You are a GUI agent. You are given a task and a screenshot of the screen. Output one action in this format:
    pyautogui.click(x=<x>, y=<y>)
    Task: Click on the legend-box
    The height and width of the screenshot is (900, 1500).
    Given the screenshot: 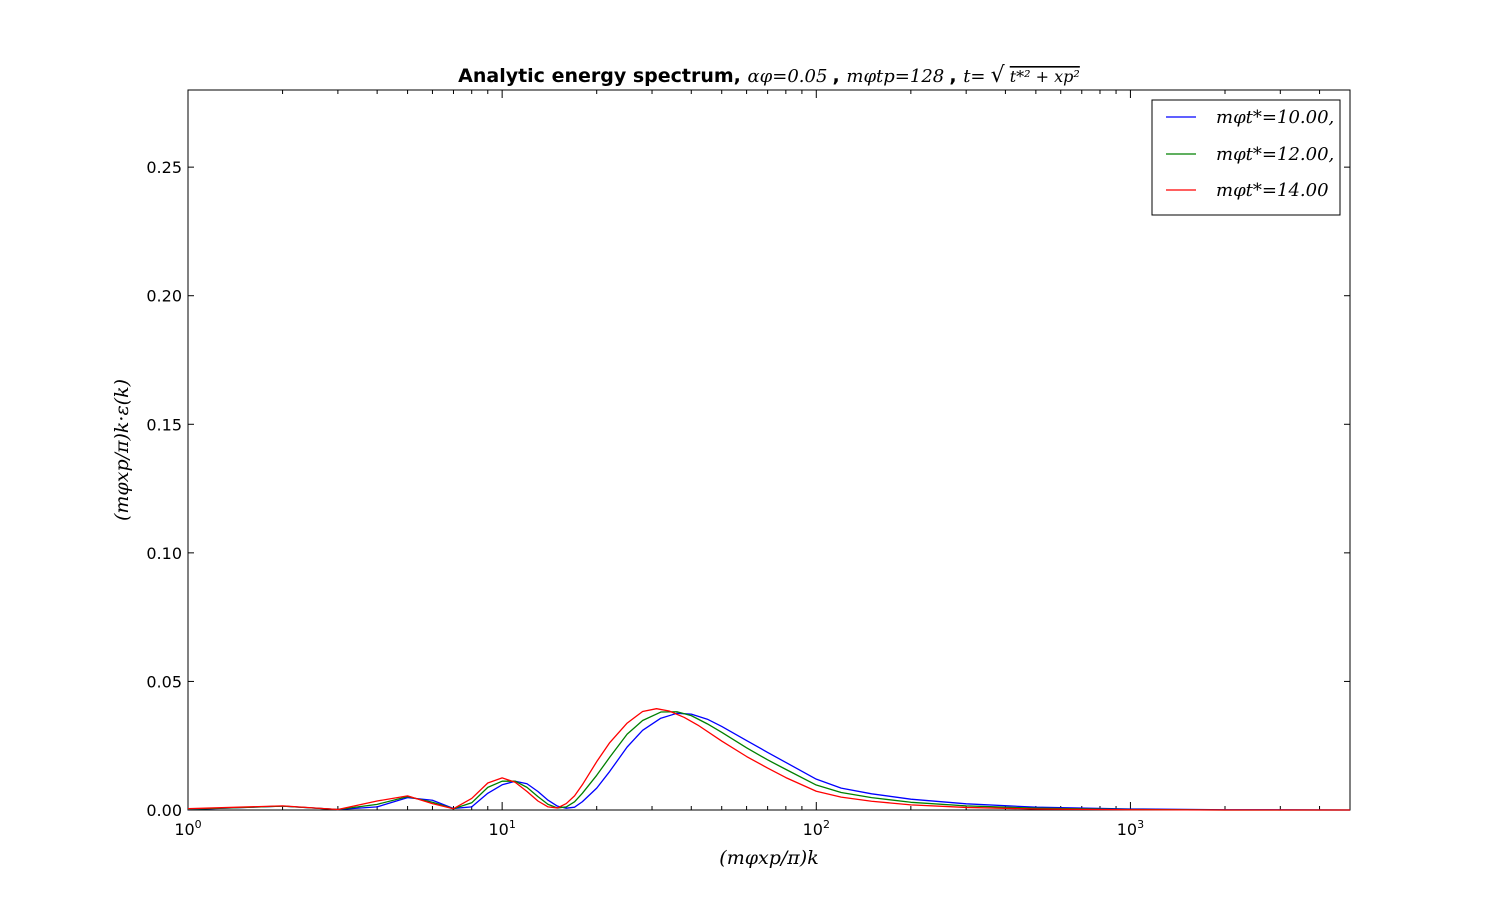 What is the action you would take?
    pyautogui.click(x=1246, y=157)
    